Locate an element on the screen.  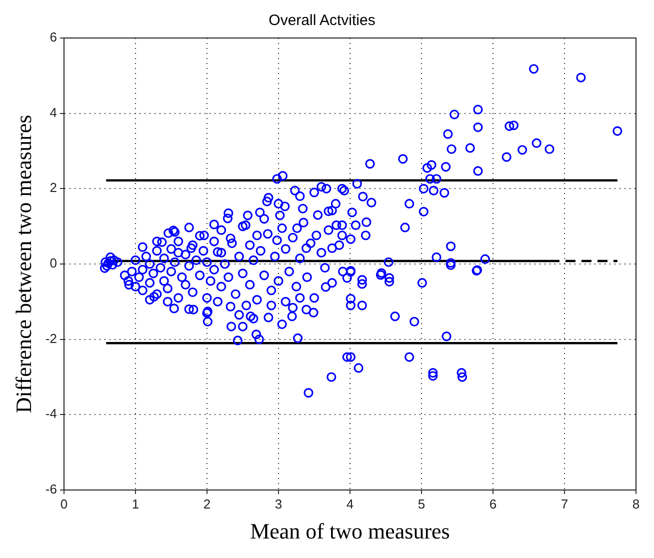
x-axis-title: Mean of two measures is located at coordinates (350, 531).